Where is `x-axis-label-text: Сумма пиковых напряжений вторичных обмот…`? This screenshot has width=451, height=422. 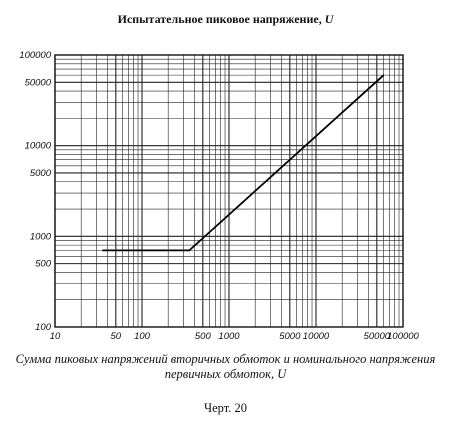 x-axis-label-text: Сумма пиковых напряжений вторичных обмот… is located at coordinates (225, 366).